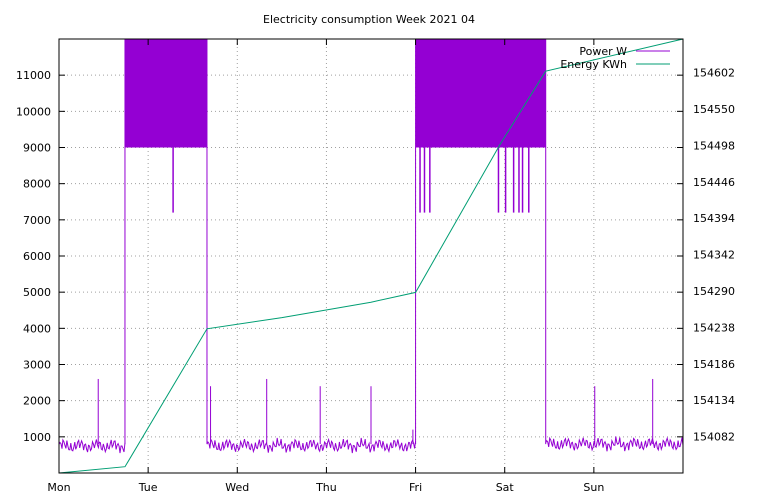  What do you see at coordinates (714, 400) in the screenshot?
I see `y-right-tick-label: 154134` at bounding box center [714, 400].